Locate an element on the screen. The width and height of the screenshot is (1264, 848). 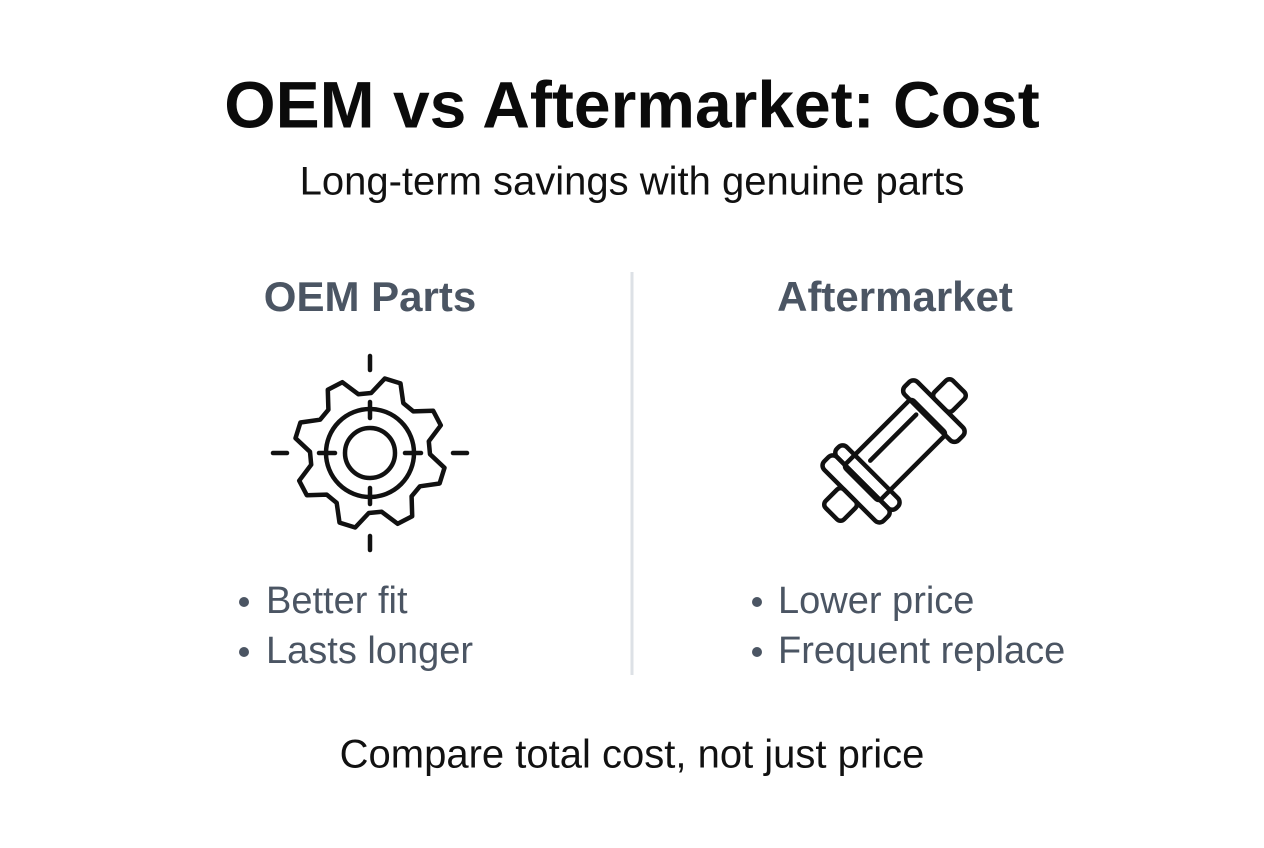
gear-icon is located at coordinates (370, 453).